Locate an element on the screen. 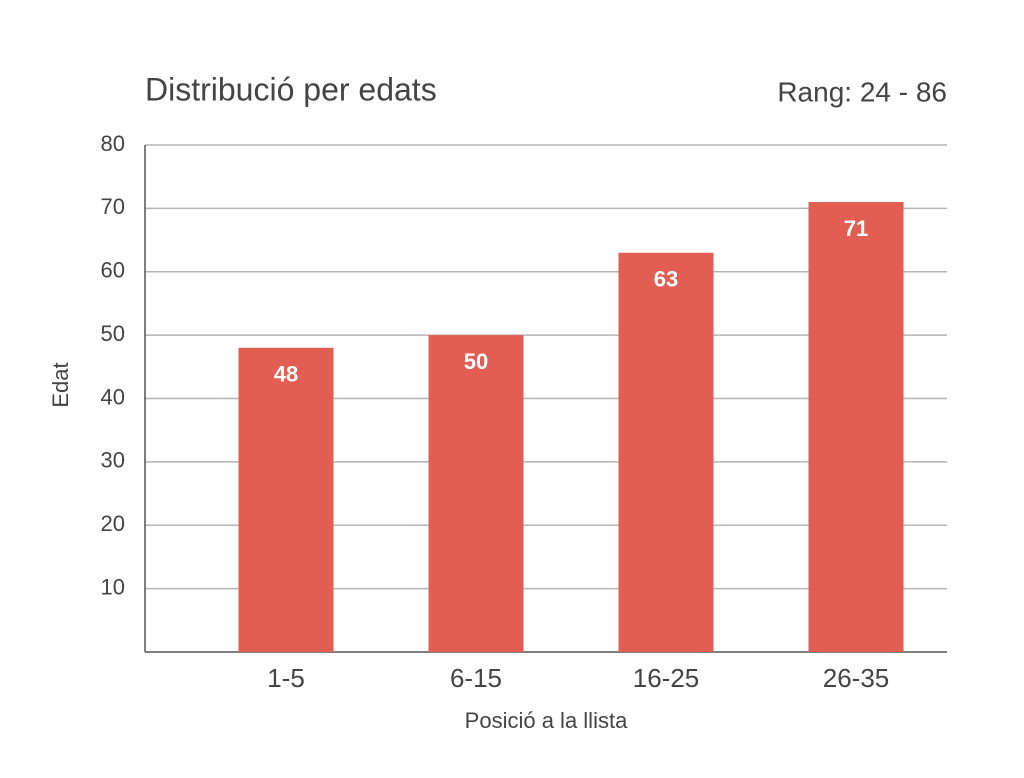  bar-value-label: 48 is located at coordinates (286, 374).